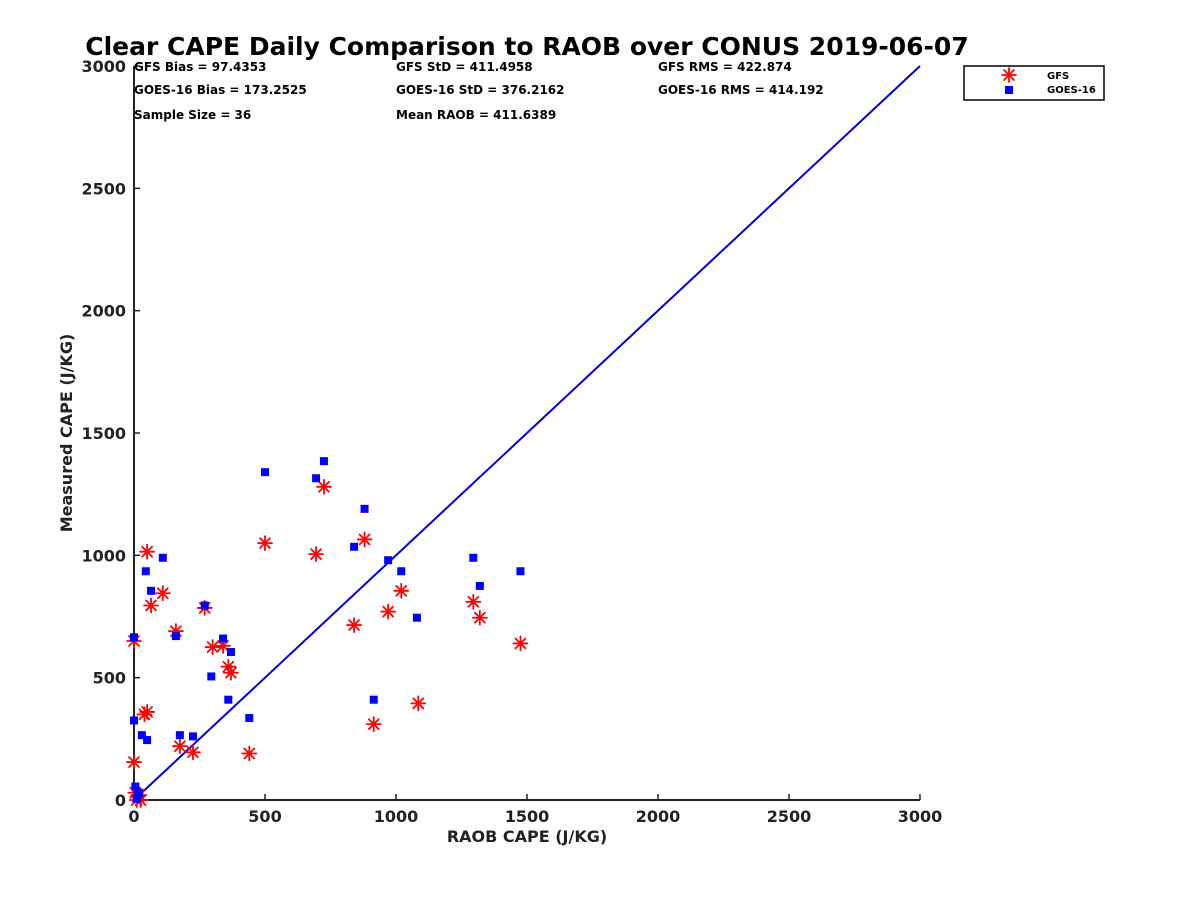  What do you see at coordinates (789, 816) in the screenshot?
I see `x-tick-label: 2500` at bounding box center [789, 816].